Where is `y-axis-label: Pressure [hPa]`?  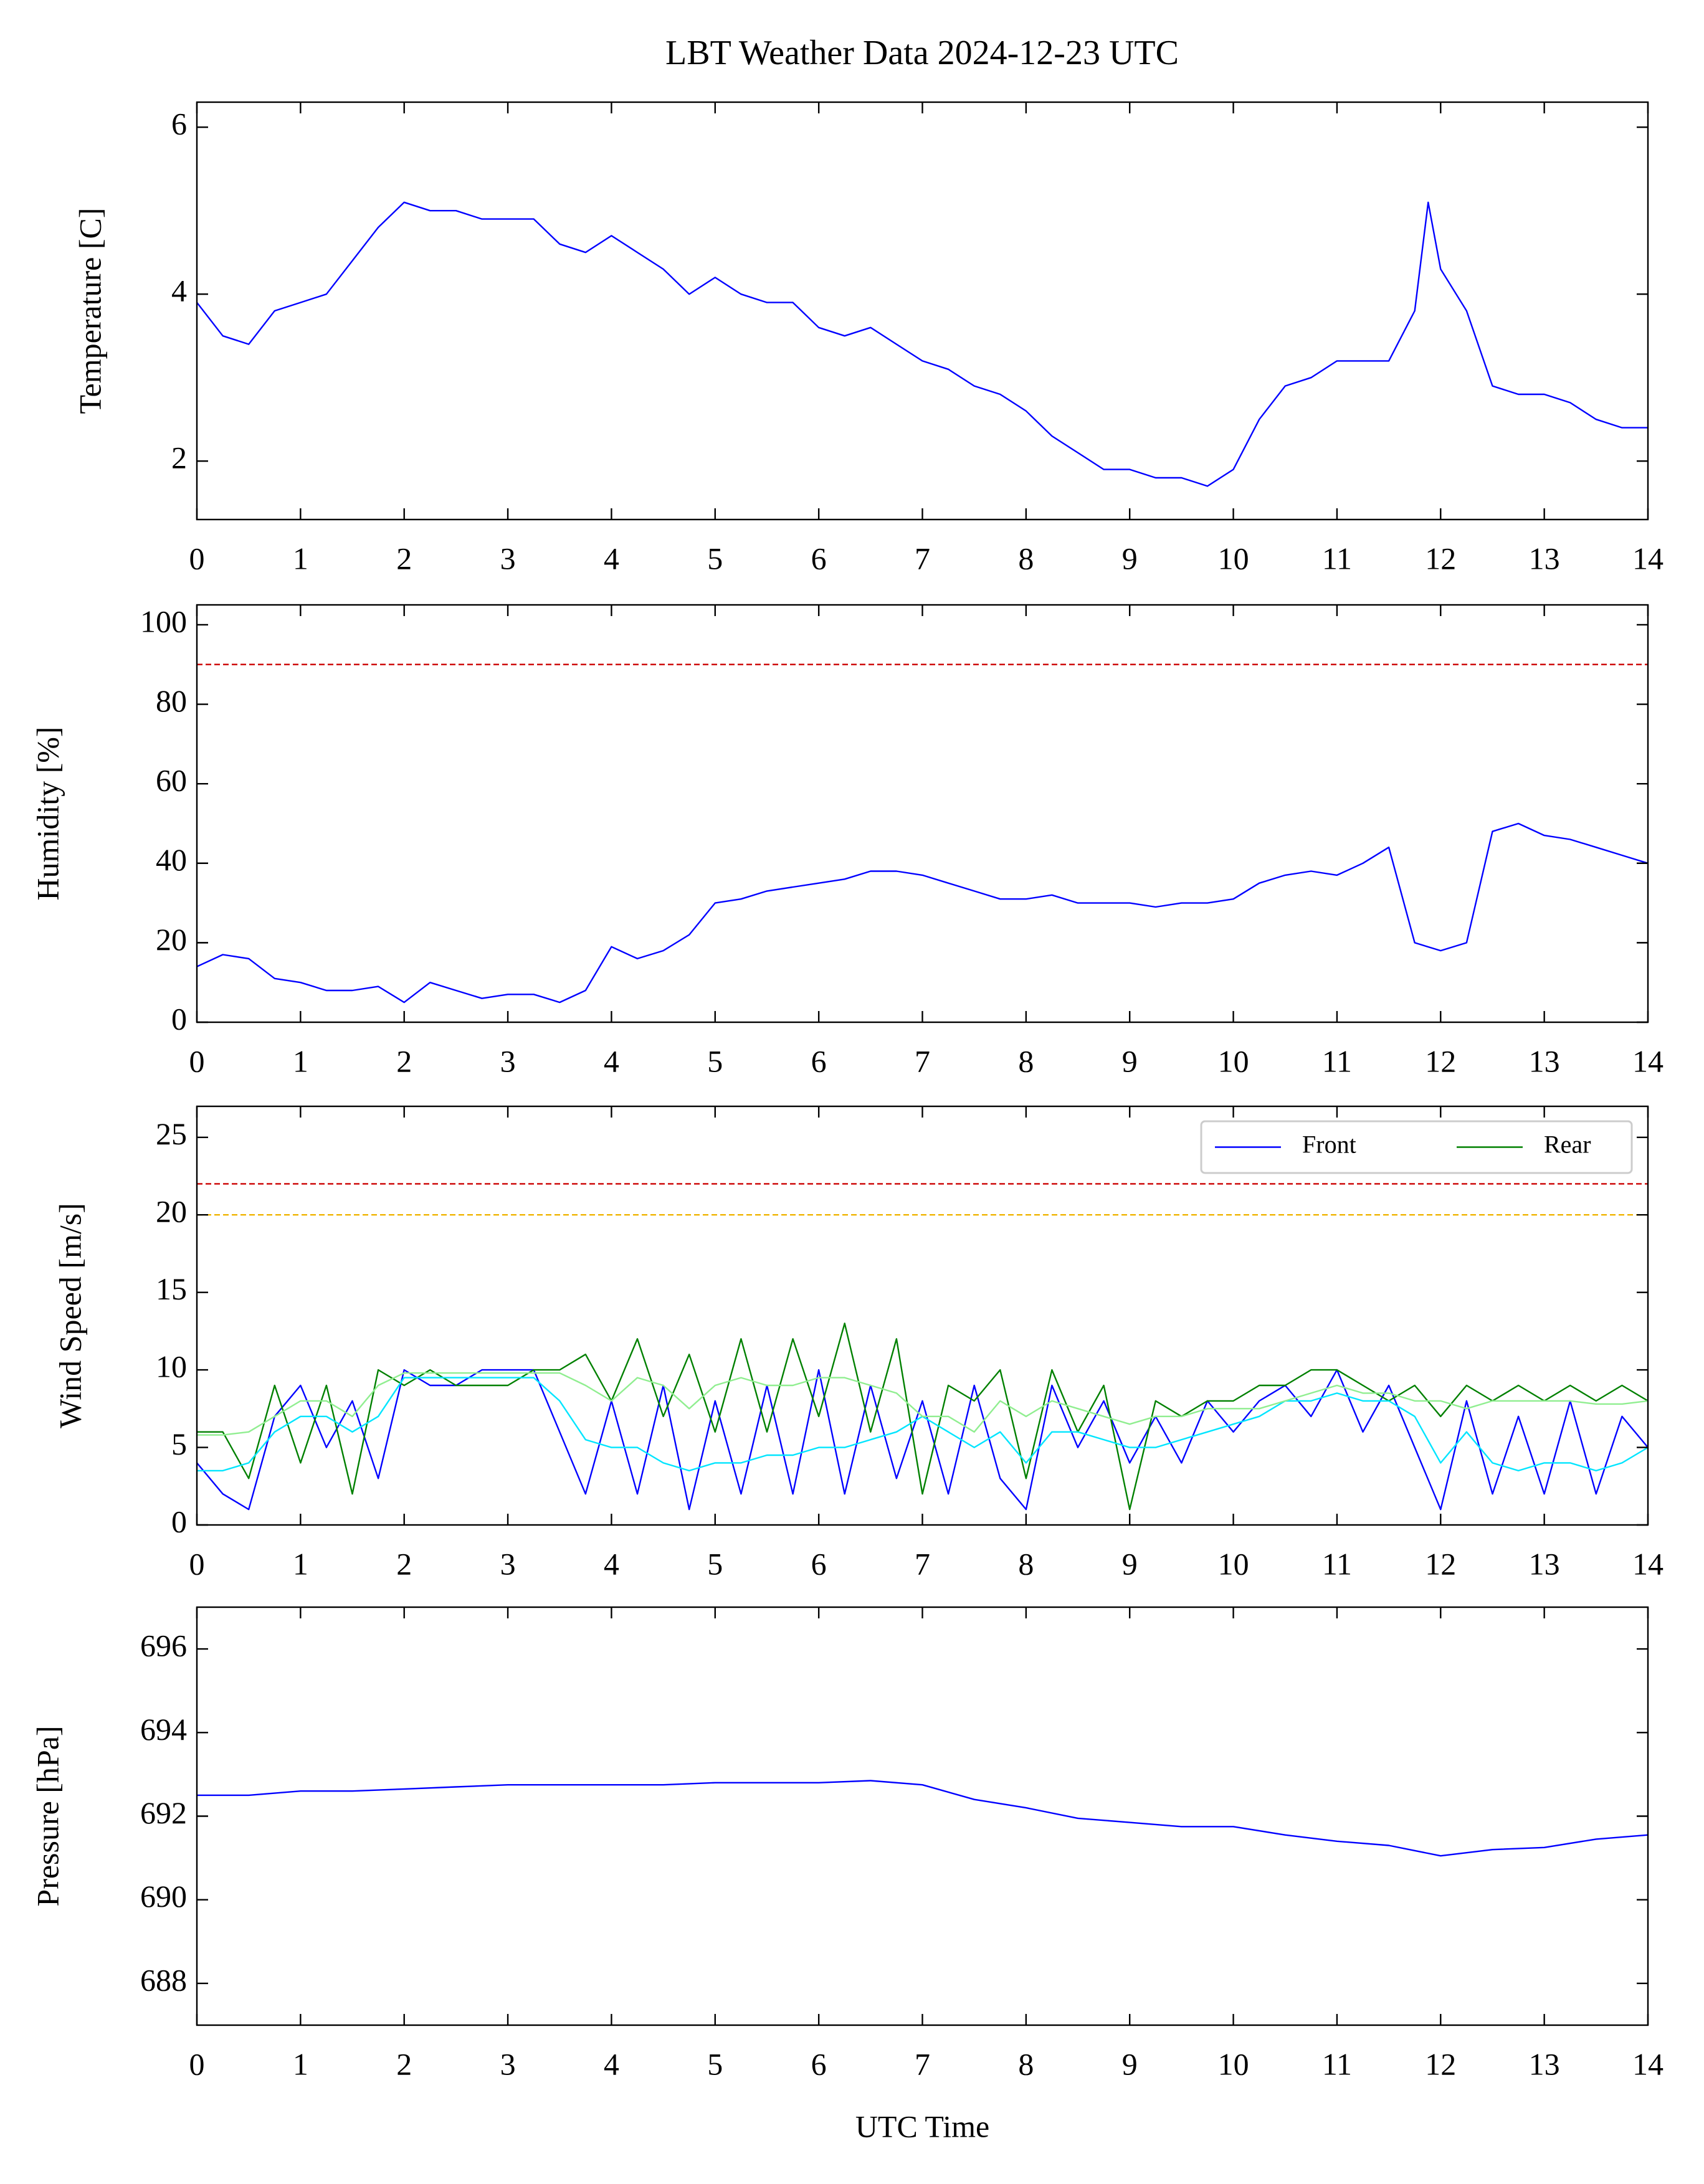
y-axis-label: Pressure [hPa] is located at coordinates (47, 1816).